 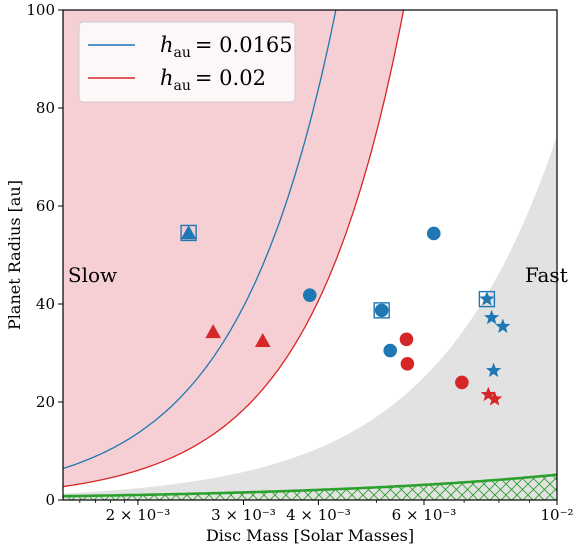 What do you see at coordinates (45, 304) in the screenshot?
I see `y-tick-label: 40` at bounding box center [45, 304].